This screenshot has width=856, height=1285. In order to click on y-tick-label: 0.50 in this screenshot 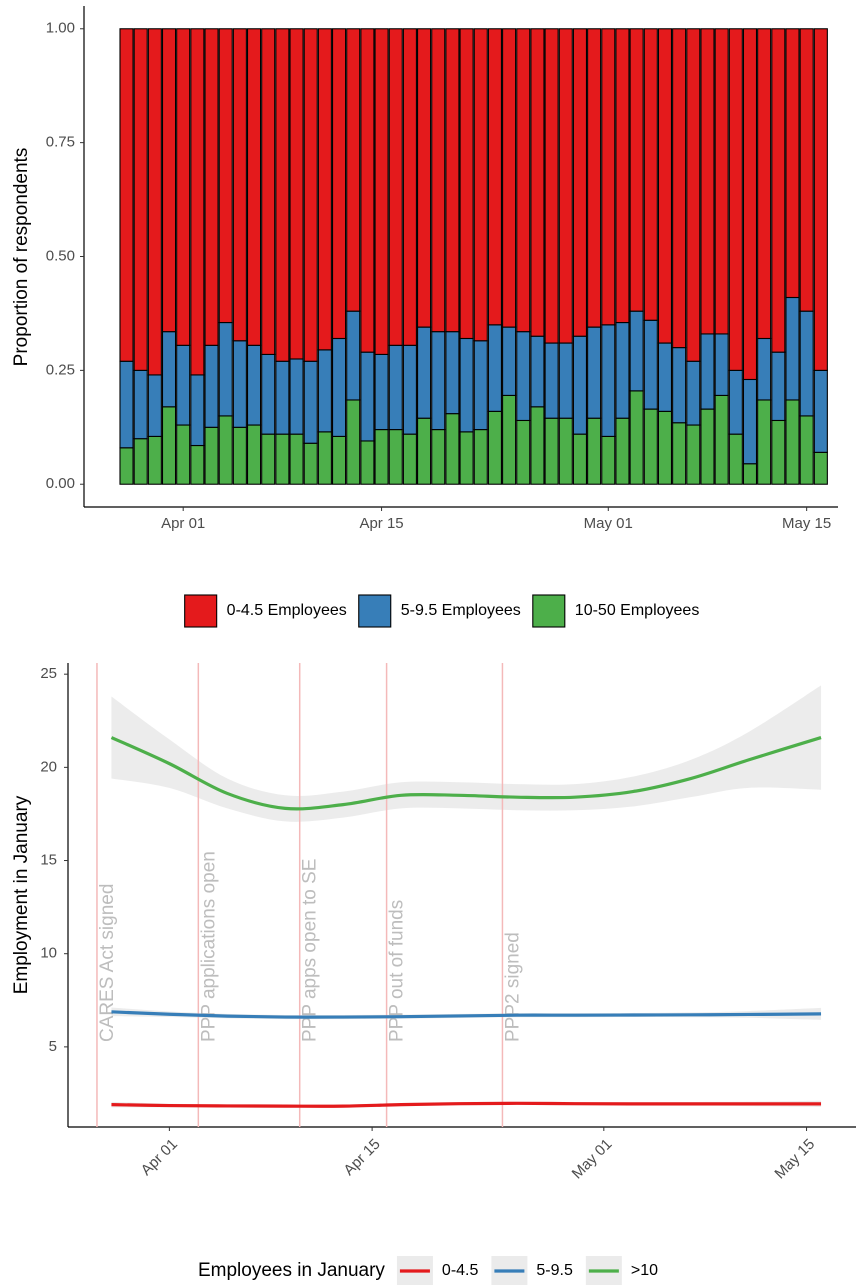, I will do `click(60, 255)`.